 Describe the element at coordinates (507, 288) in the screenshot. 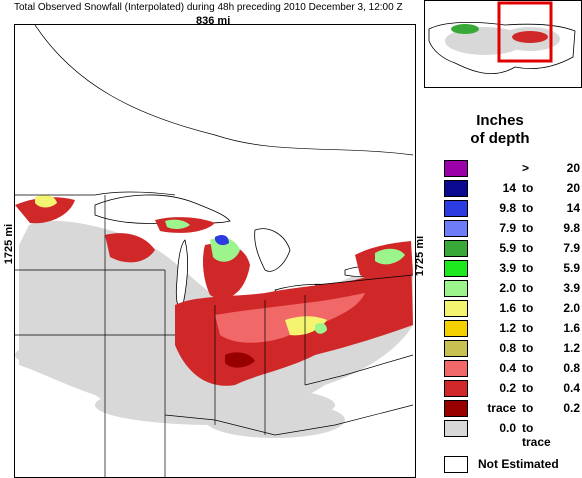

I see `legend-low: 2.0` at that location.